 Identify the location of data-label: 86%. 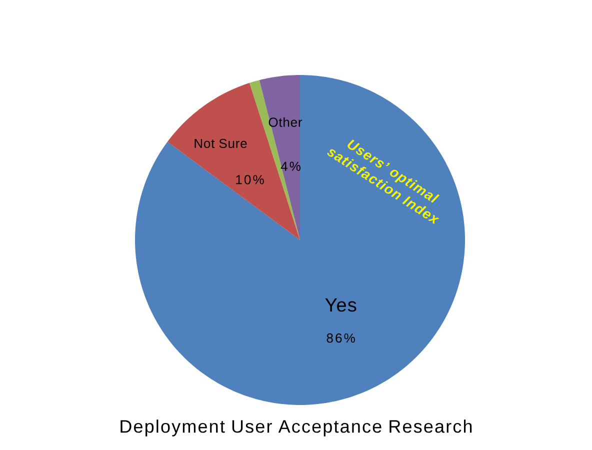
(340, 338).